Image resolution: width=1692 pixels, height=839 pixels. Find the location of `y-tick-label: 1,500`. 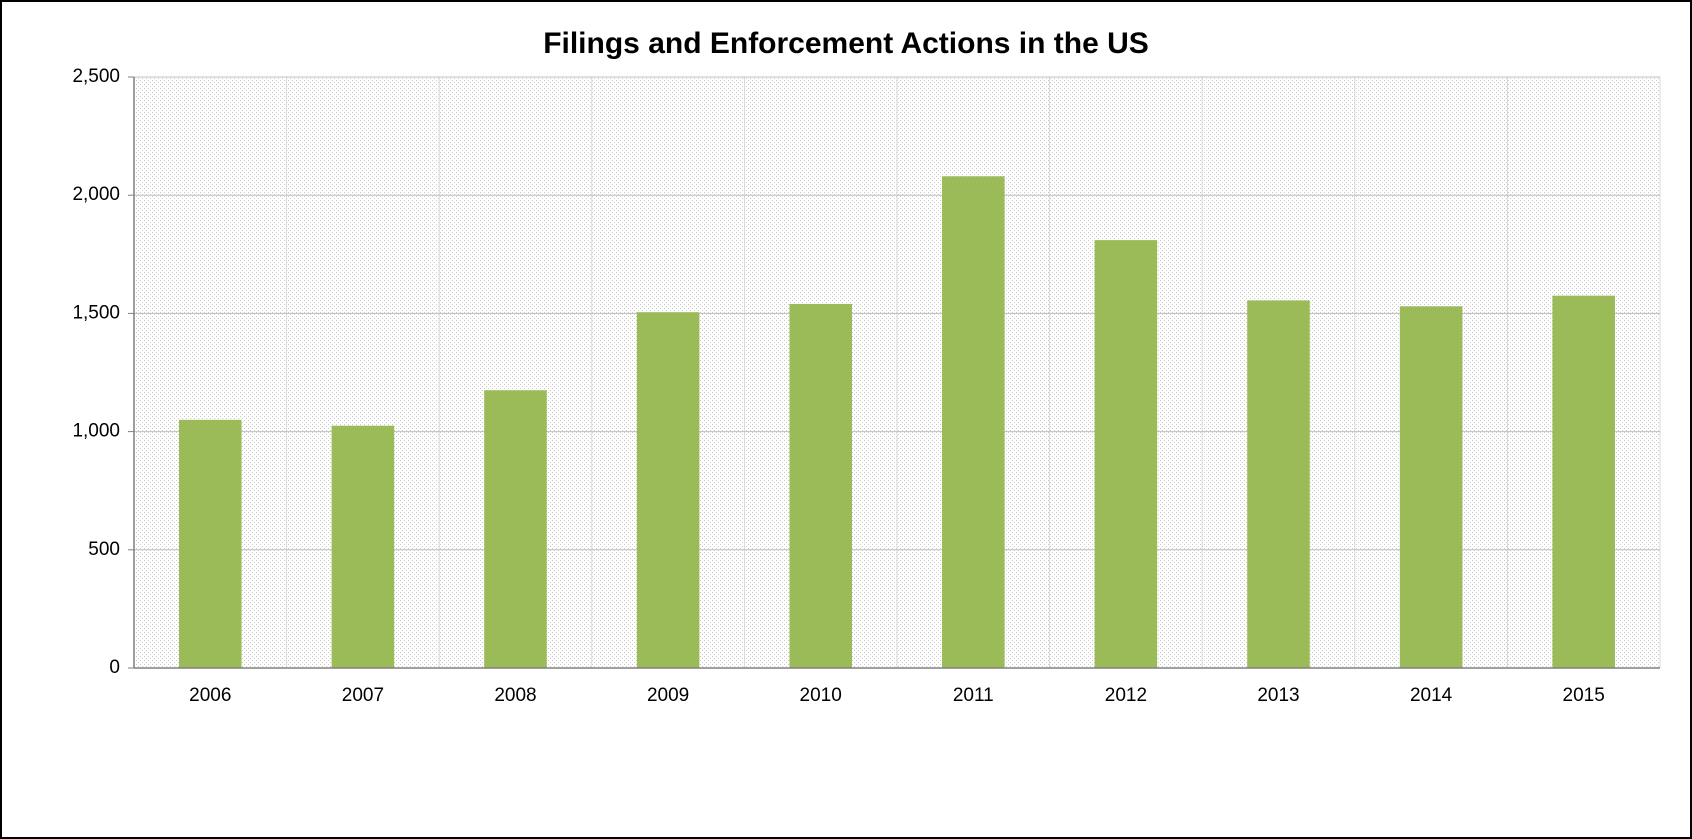

y-tick-label: 1,500 is located at coordinates (96, 312).